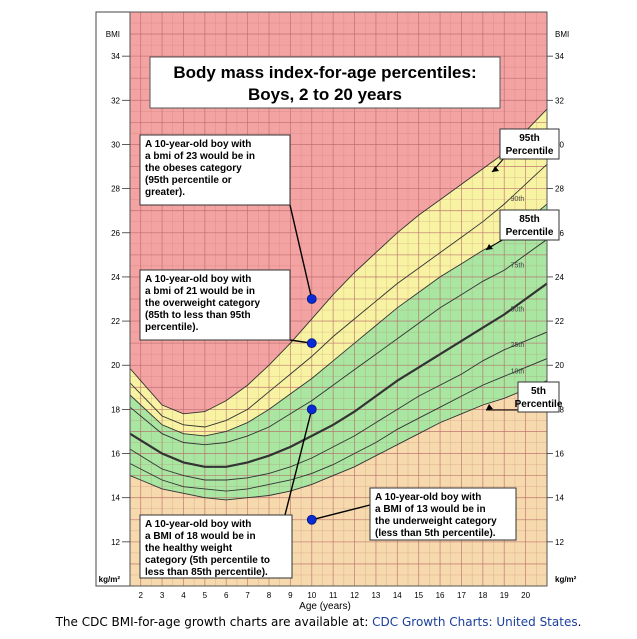 Image resolution: width=637 pixels, height=639 pixels. Describe the element at coordinates (579, 622) in the screenshot. I see `caption-suffix: .` at that location.